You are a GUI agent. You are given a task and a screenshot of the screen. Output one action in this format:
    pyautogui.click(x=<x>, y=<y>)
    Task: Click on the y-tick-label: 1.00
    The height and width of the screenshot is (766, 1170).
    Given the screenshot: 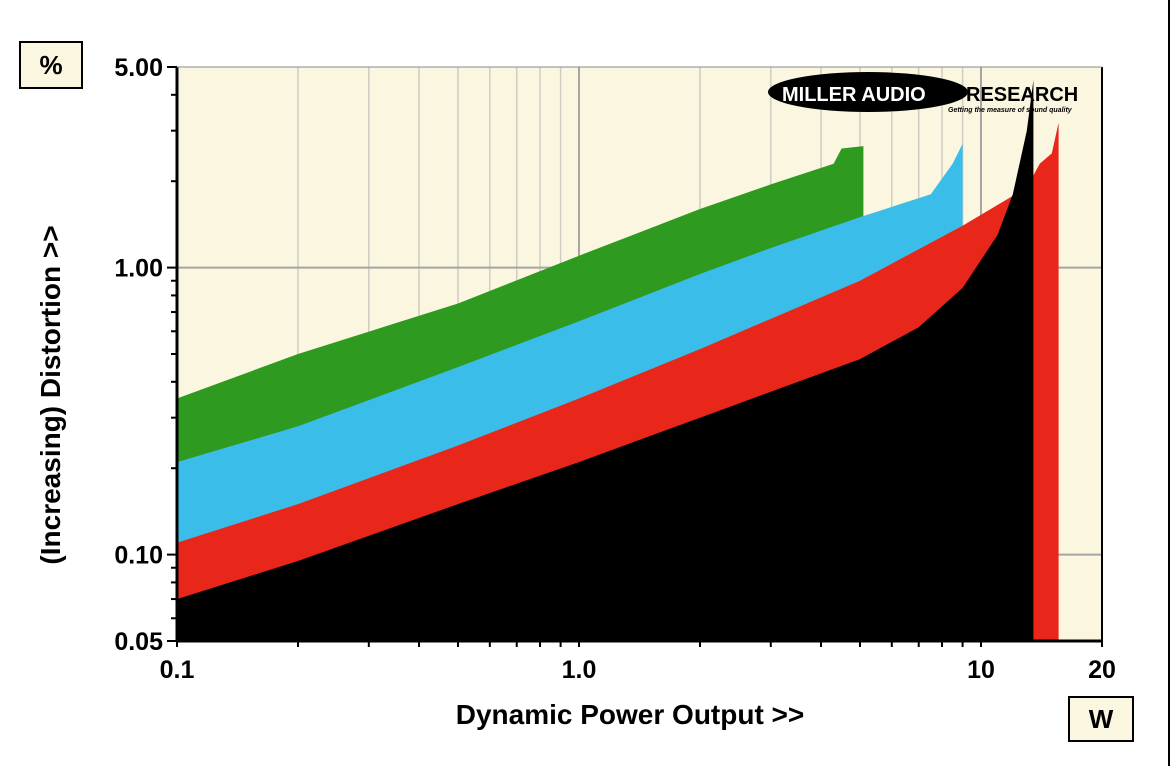 What is the action you would take?
    pyautogui.click(x=138, y=269)
    